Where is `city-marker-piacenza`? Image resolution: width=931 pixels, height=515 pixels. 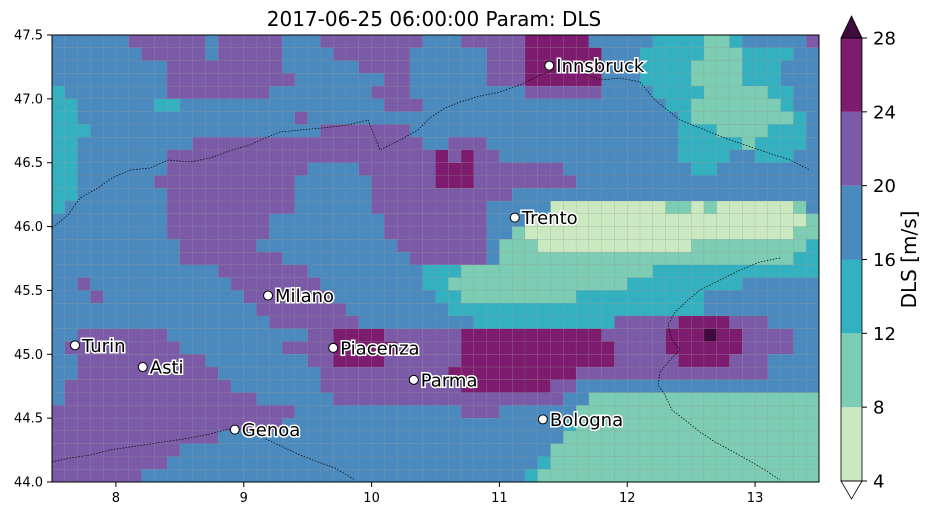
city-marker-piacenza is located at coordinates (333, 347).